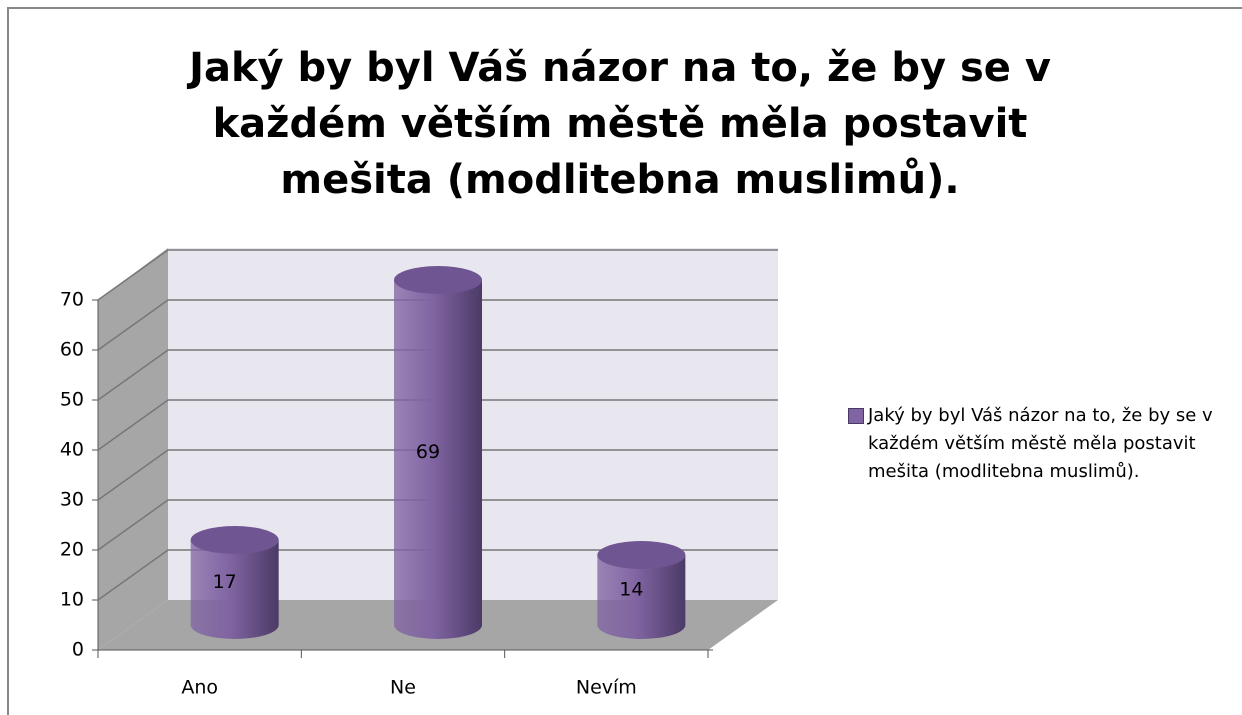 The height and width of the screenshot is (715, 1242). Describe the element at coordinates (606, 688) in the screenshot. I see `x-tick-label: Nevím` at that location.